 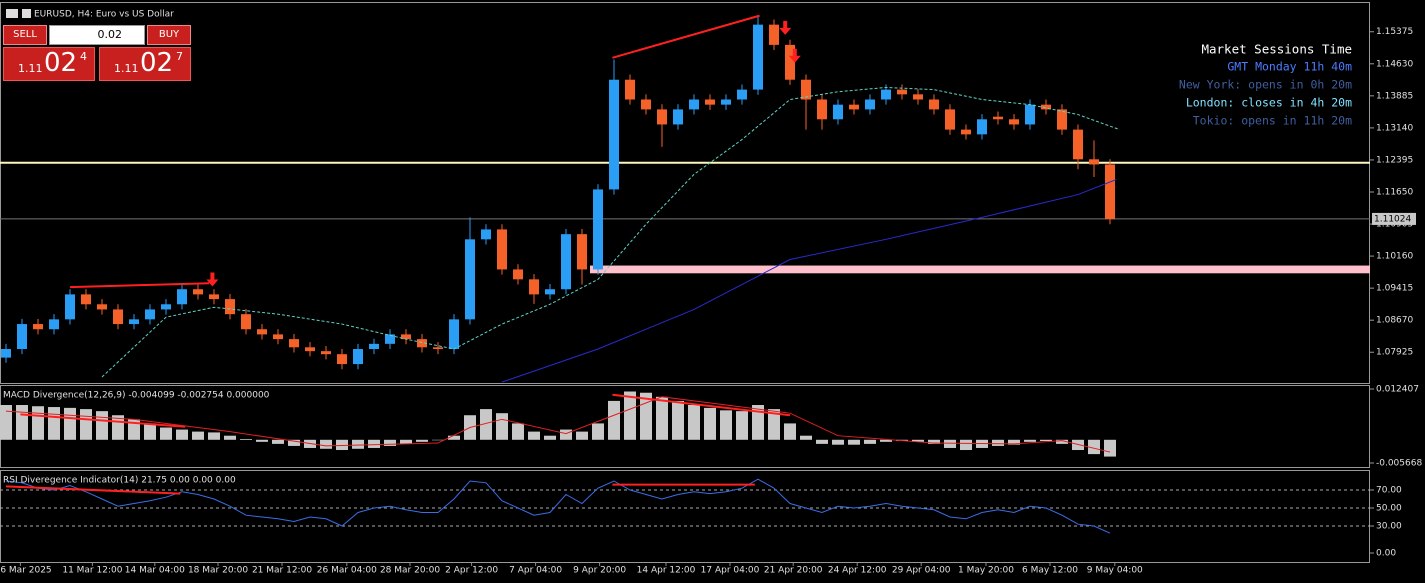 I want to click on price-small: 4, so click(x=83, y=56).